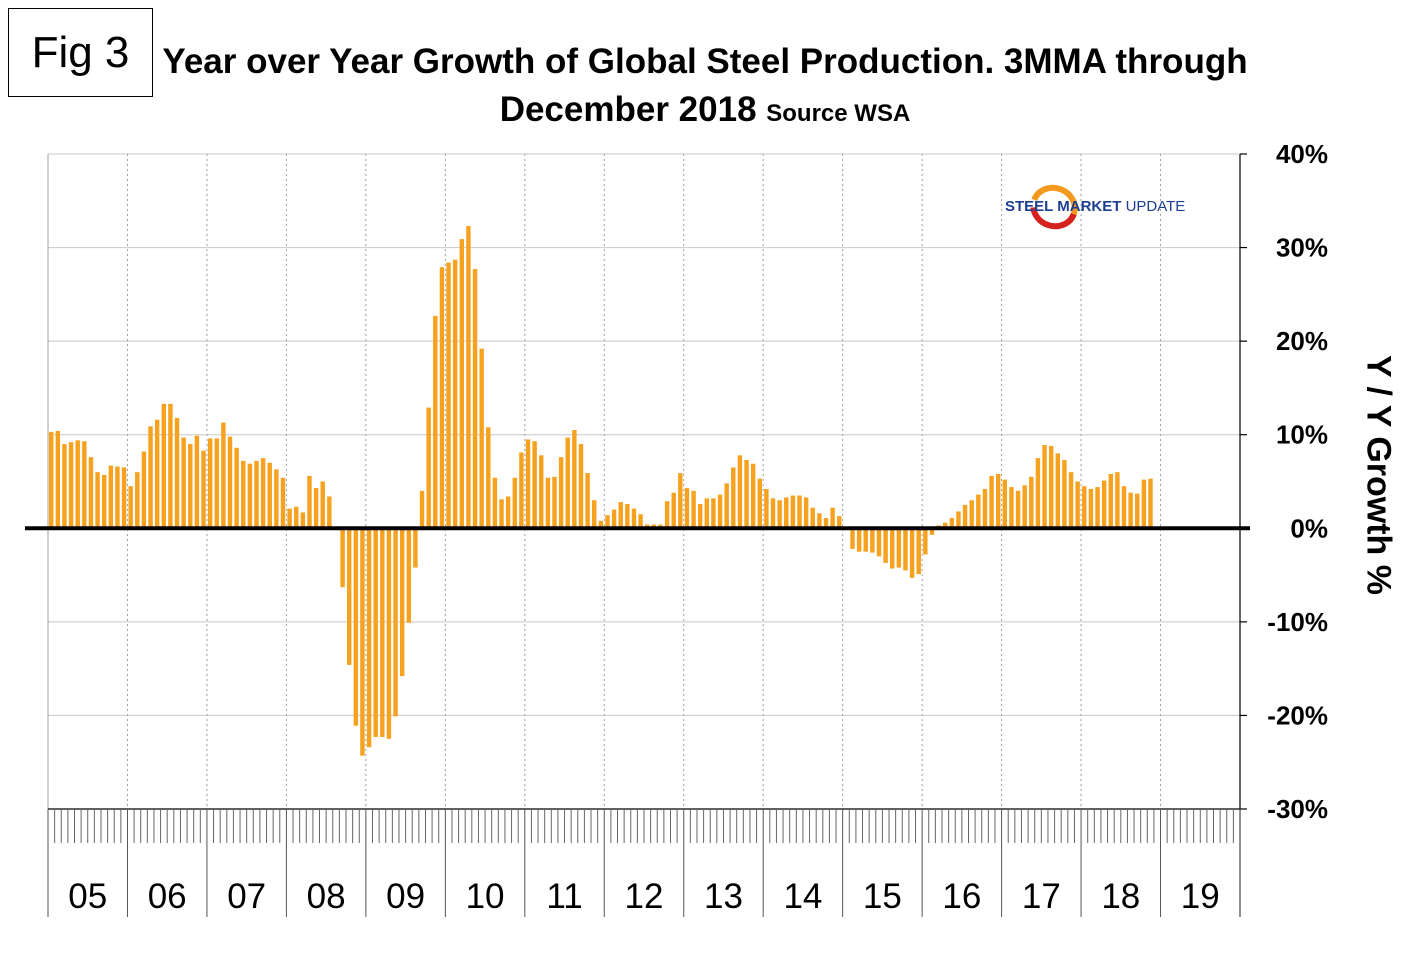 The width and height of the screenshot is (1420, 973). I want to click on x-year-label: 06, so click(167, 896).